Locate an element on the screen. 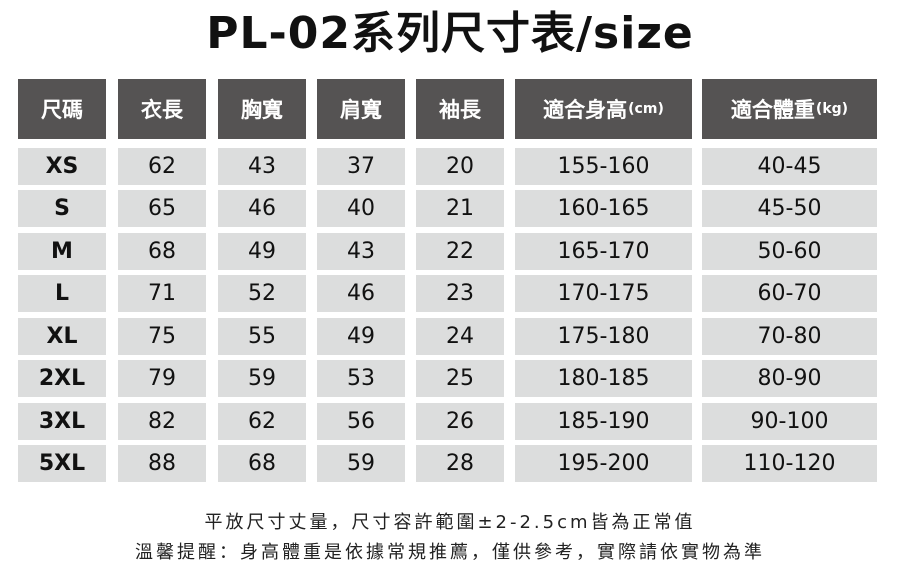 This screenshot has width=900, height=570. column-header: 適合身高 (cm) is located at coordinates (603, 109).